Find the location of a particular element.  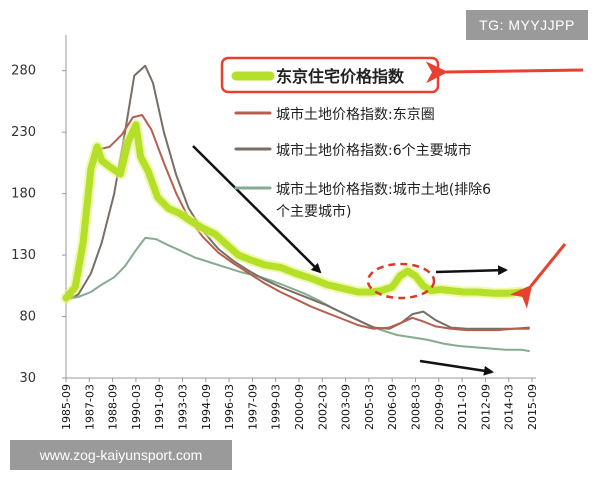

x-tick-label: 1985-09 is located at coordinates (66, 407).